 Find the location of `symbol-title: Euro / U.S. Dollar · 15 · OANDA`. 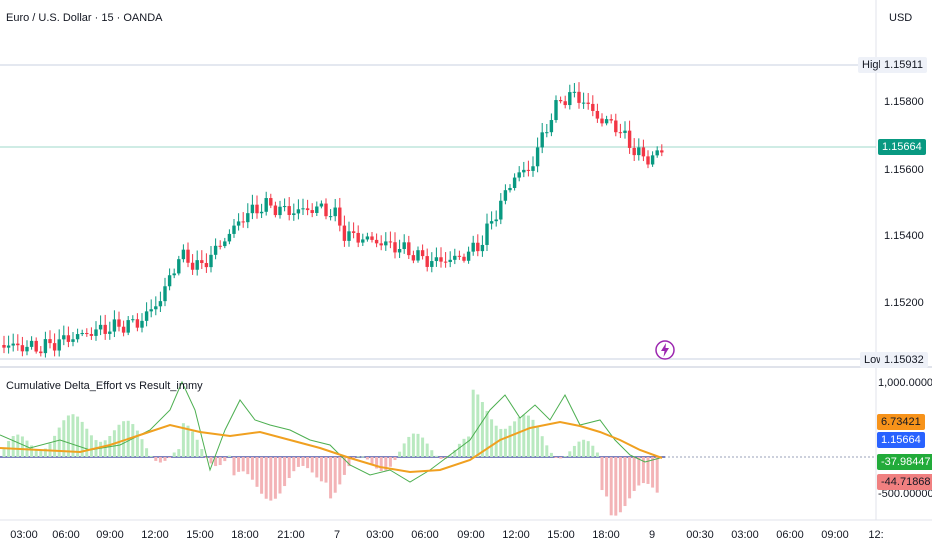

symbol-title: Euro / U.S. Dollar · 15 · OANDA is located at coordinates (84, 18).